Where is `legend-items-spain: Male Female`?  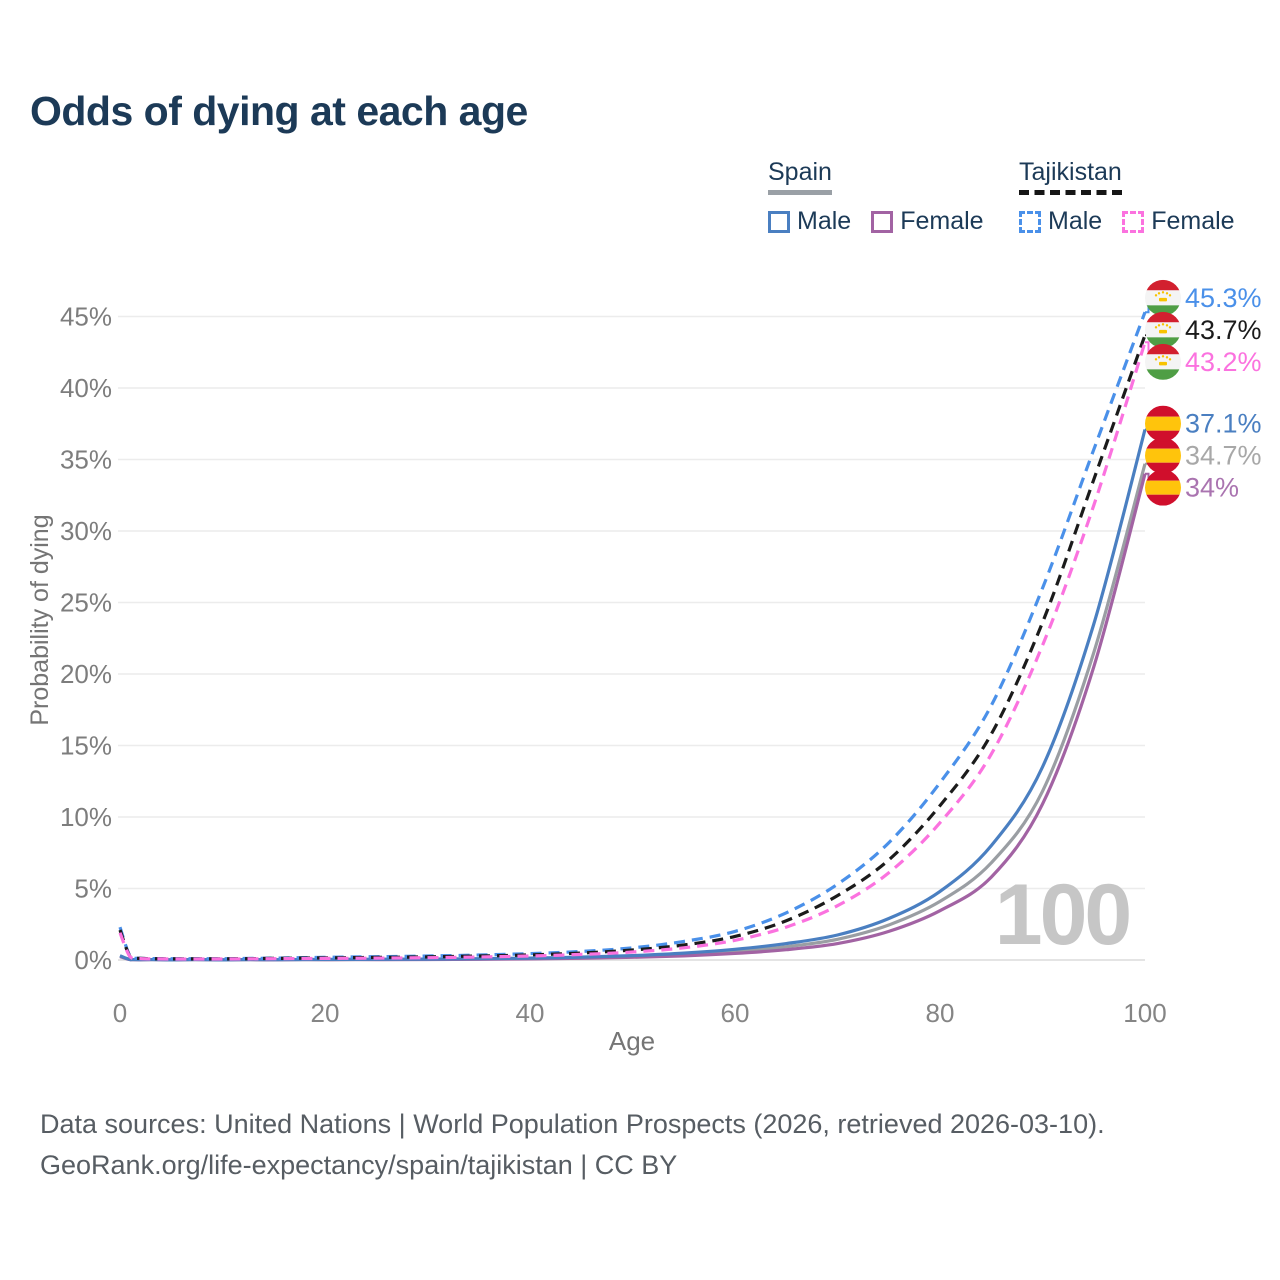
legend-items-spain: Male Female is located at coordinates (876, 221).